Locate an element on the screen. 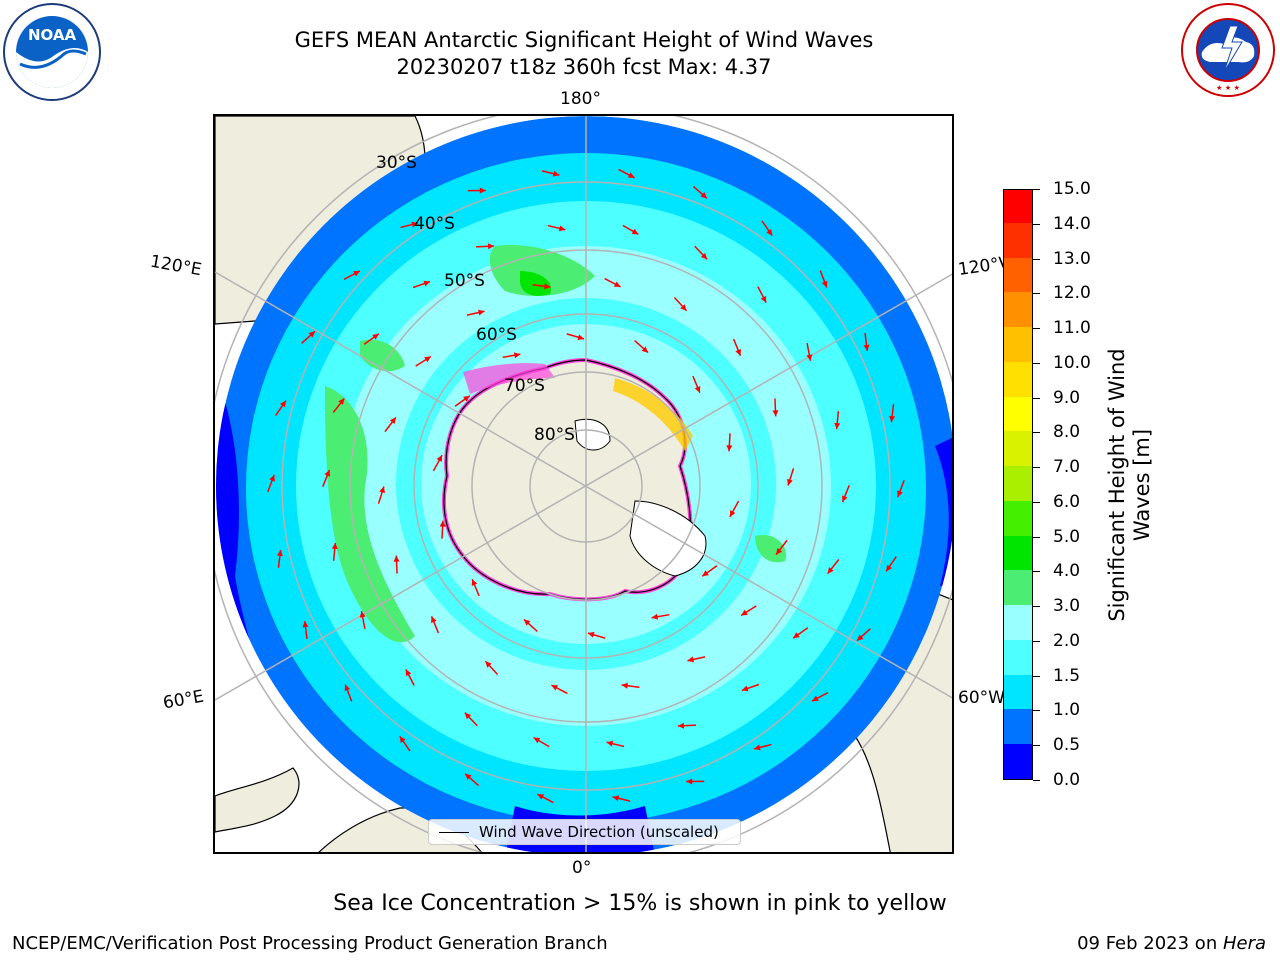  colorbar-tick-label: 6.0 is located at coordinates (1067, 501).